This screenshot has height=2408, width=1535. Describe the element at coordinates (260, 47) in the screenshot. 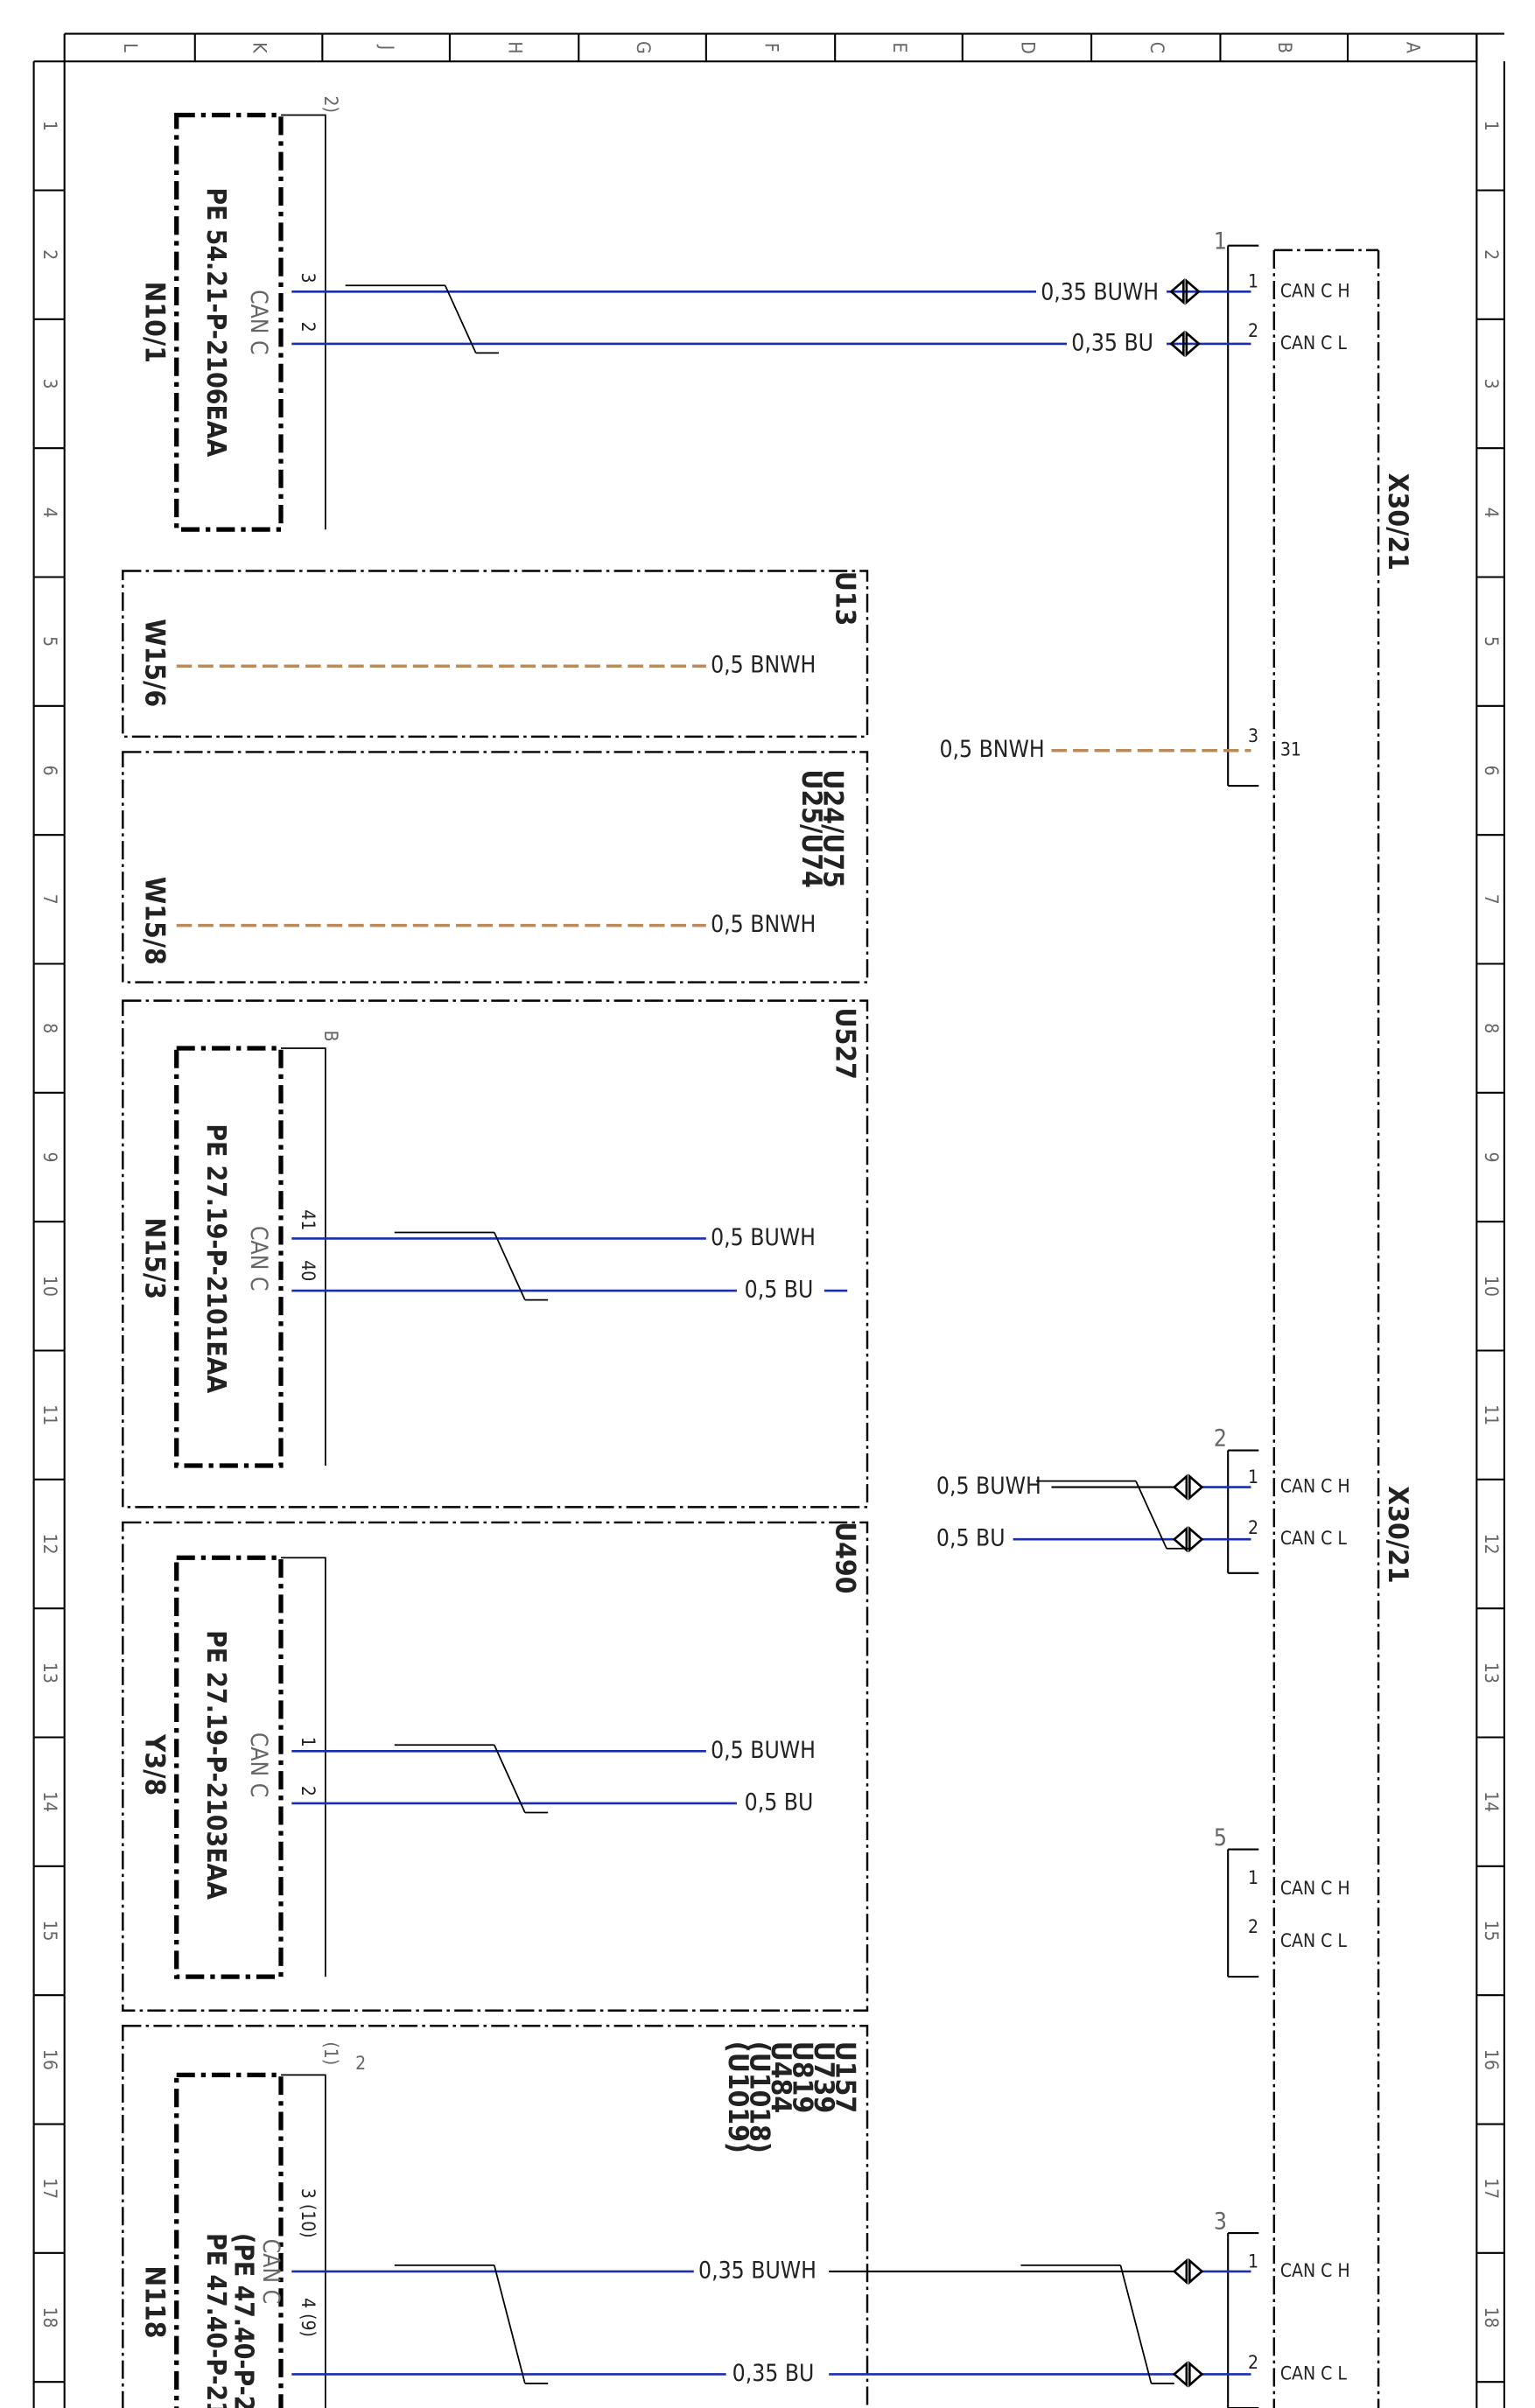

I see `column-label: K` at that location.